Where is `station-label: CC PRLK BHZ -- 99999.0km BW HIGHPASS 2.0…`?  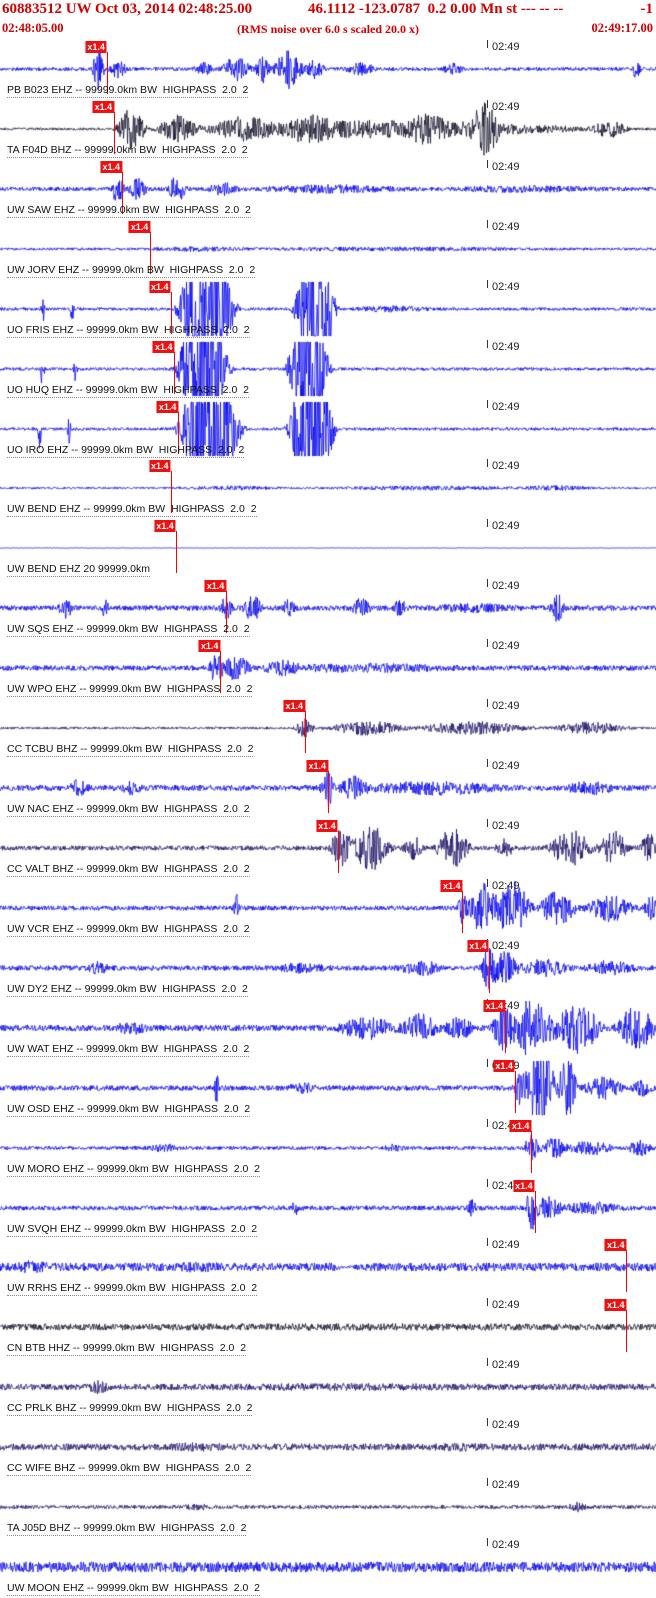
station-label: CC PRLK BHZ -- 99999.0km BW HIGHPASS 2.0… is located at coordinates (130, 1409).